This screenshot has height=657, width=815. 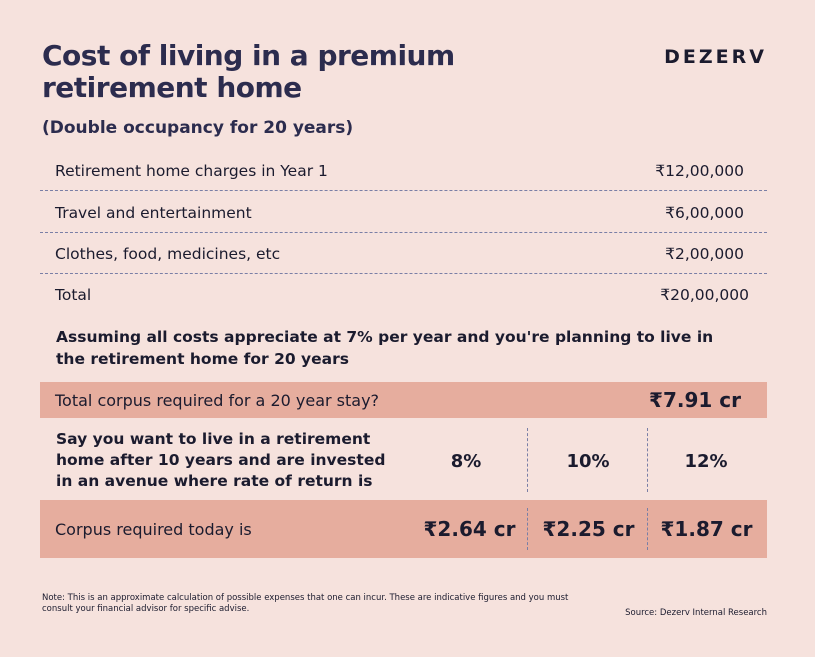 What do you see at coordinates (153, 529) in the screenshot?
I see `corpus-today-label: Corpus required today is` at bounding box center [153, 529].